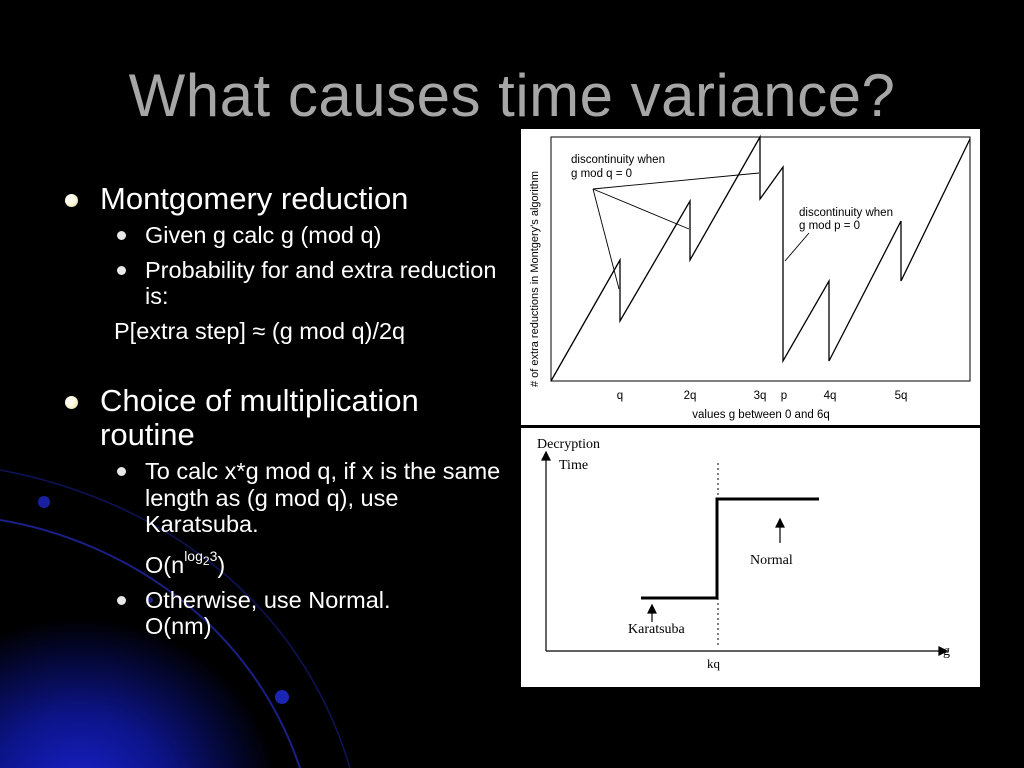 Image resolution: width=1024 pixels, height=768 pixels. Describe the element at coordinates (512, 95) in the screenshot. I see `slide-title: What causes time variance?` at that location.